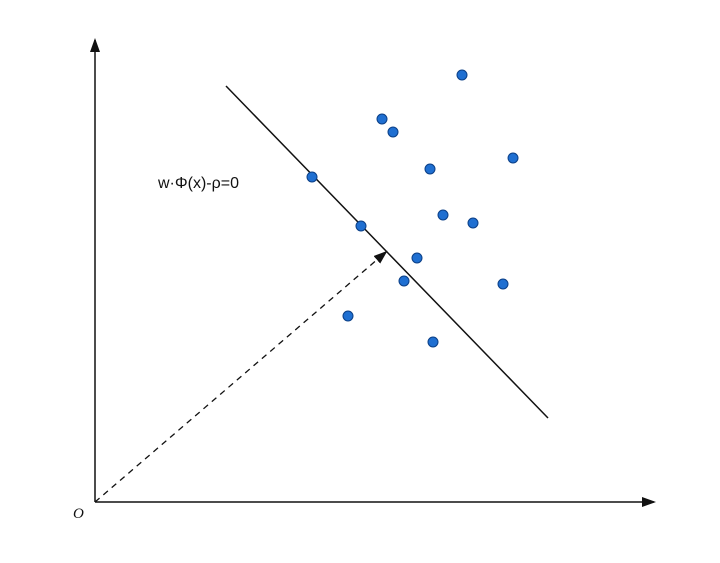 This screenshot has width=720, height=563. What do you see at coordinates (198, 183) in the screenshot?
I see `hyperplane-label: w·Φ(x)-ρ=0` at bounding box center [198, 183].